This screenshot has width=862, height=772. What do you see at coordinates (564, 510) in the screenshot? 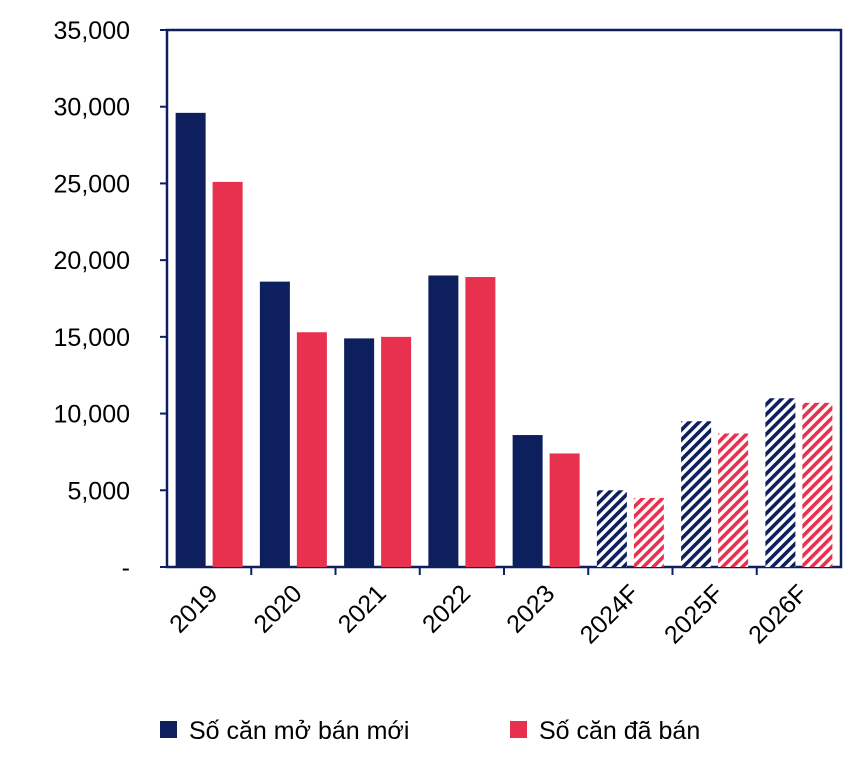
I see `bar-sold-2023` at bounding box center [564, 510].